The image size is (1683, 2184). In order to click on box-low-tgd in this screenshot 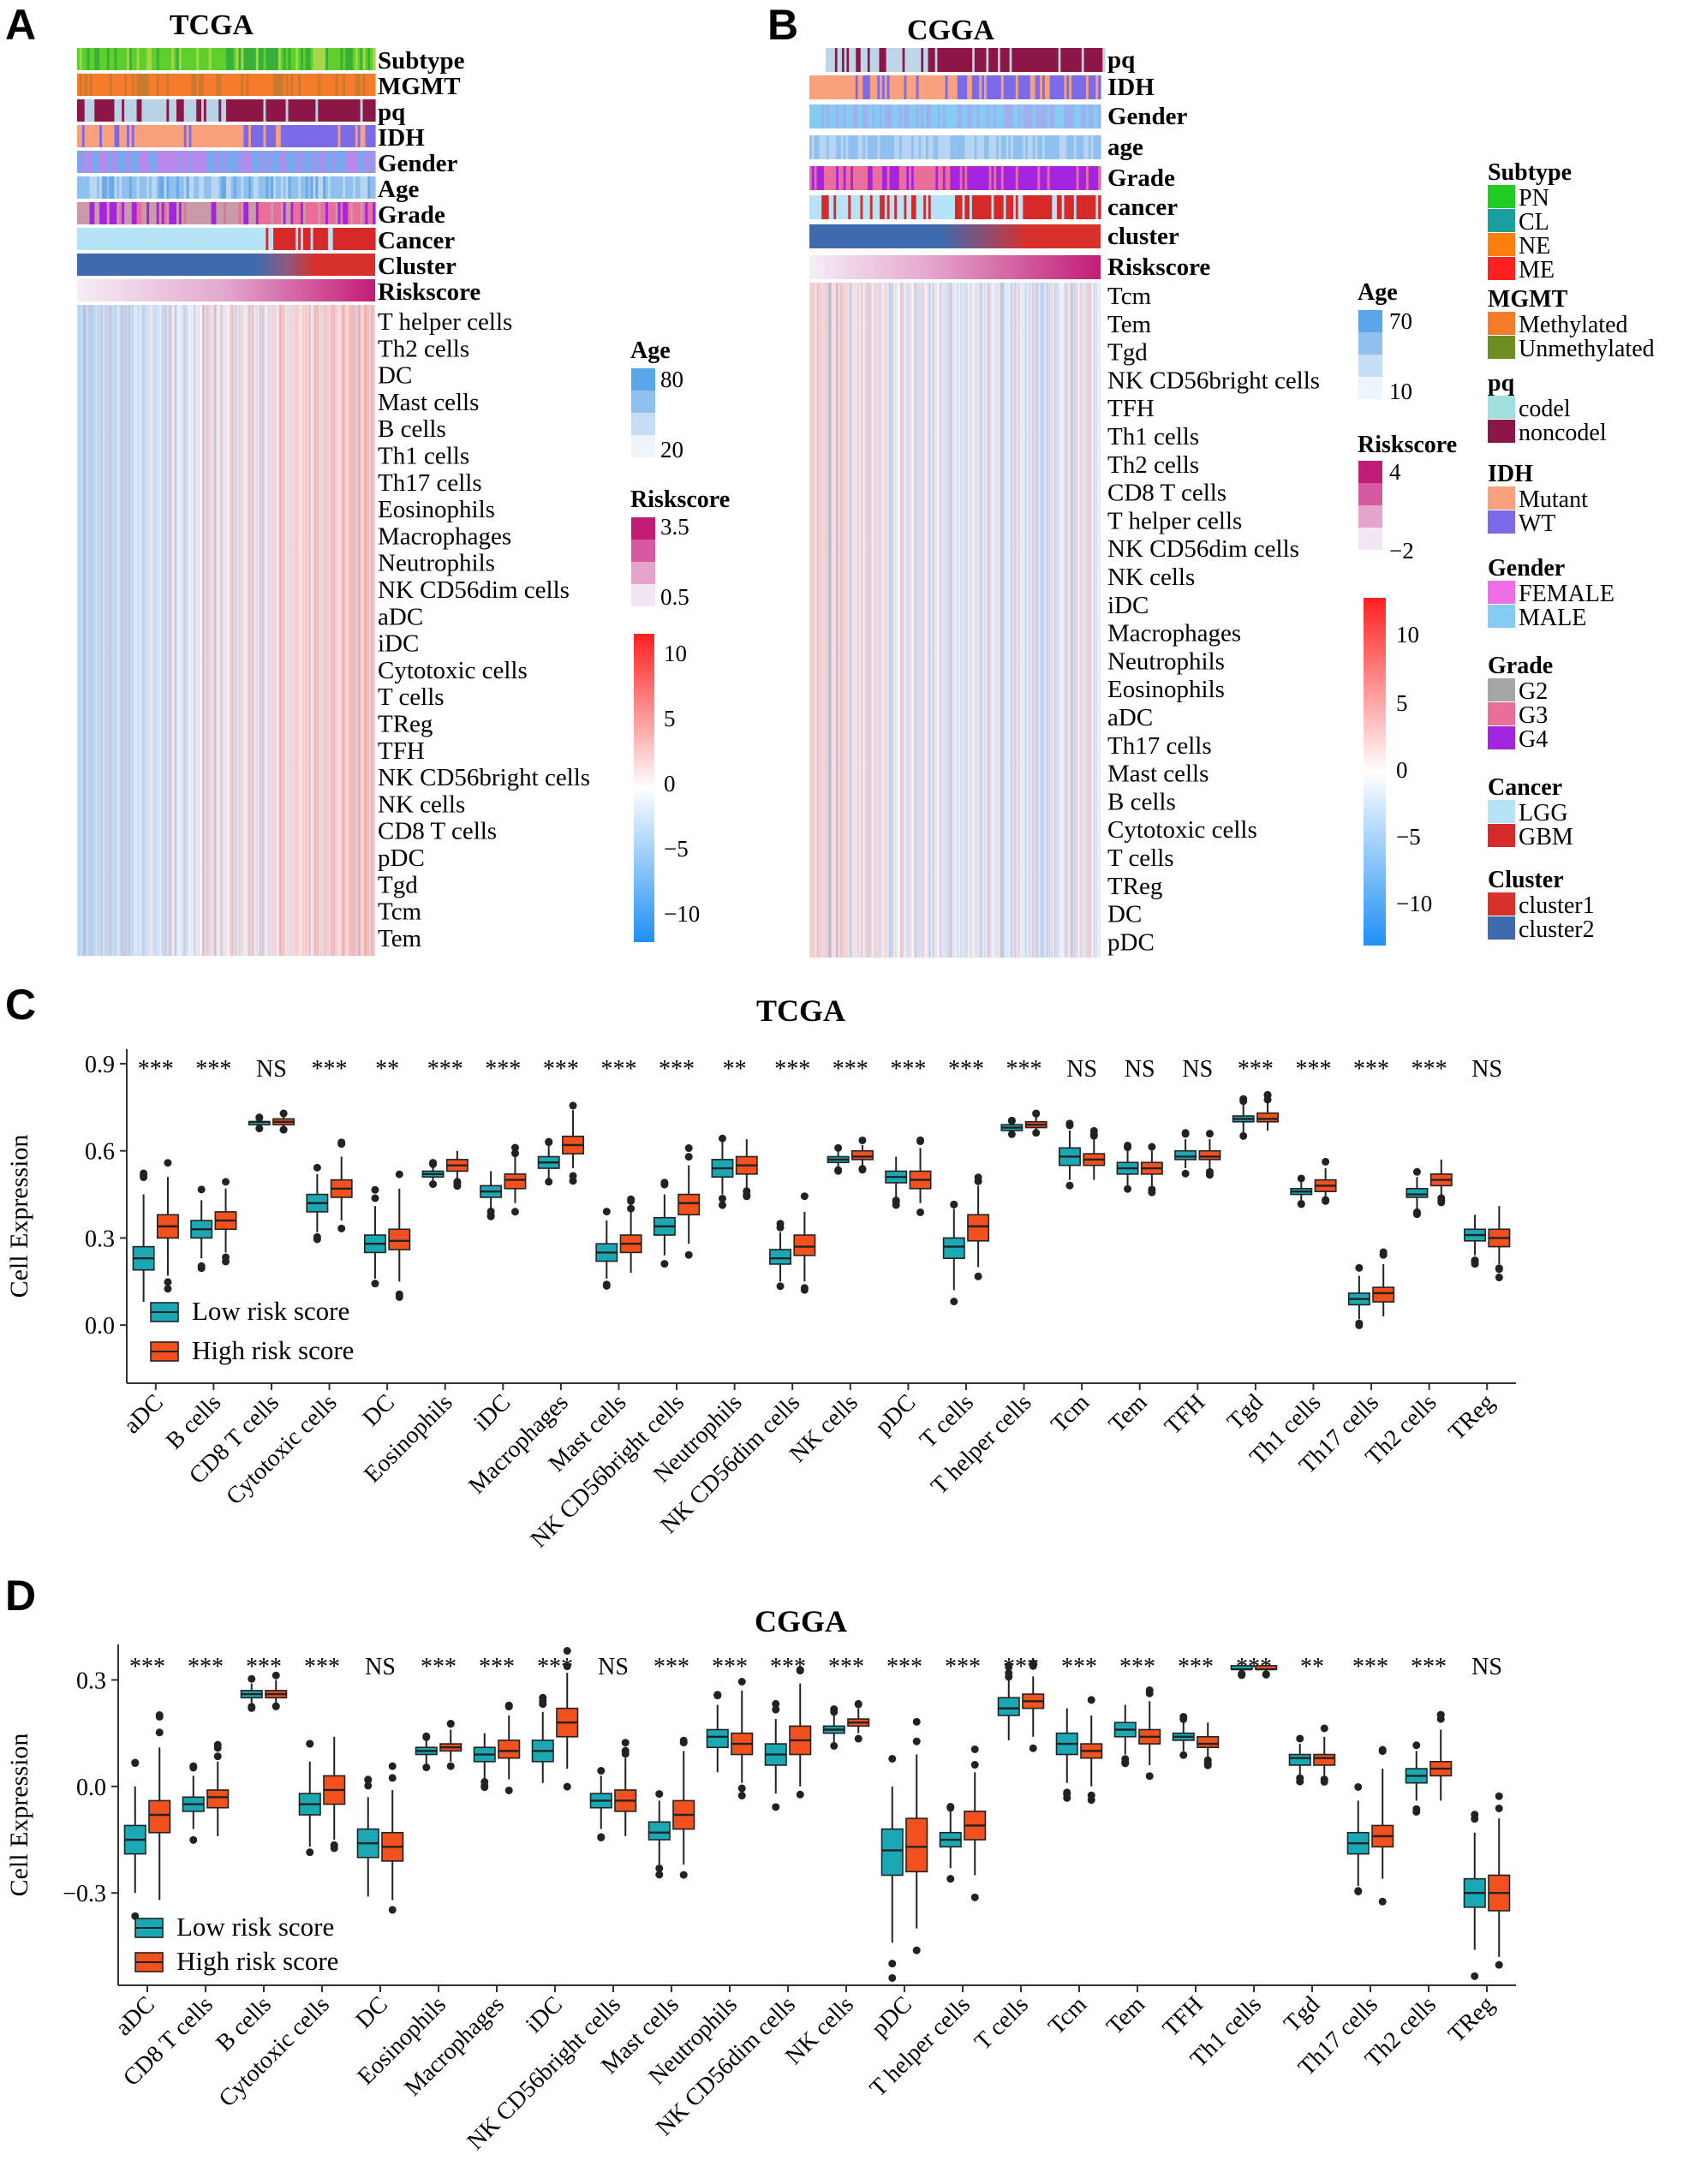, I will do `click(1299, 1760)`.